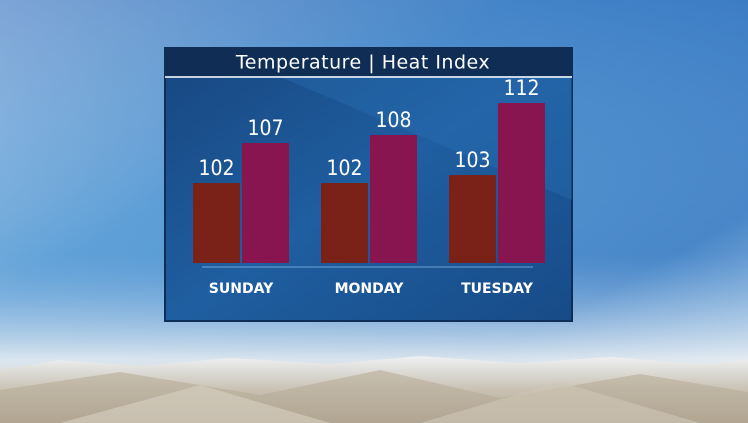 The width and height of the screenshot is (748, 423). What do you see at coordinates (472, 160) in the screenshot?
I see `value-label: 103` at bounding box center [472, 160].